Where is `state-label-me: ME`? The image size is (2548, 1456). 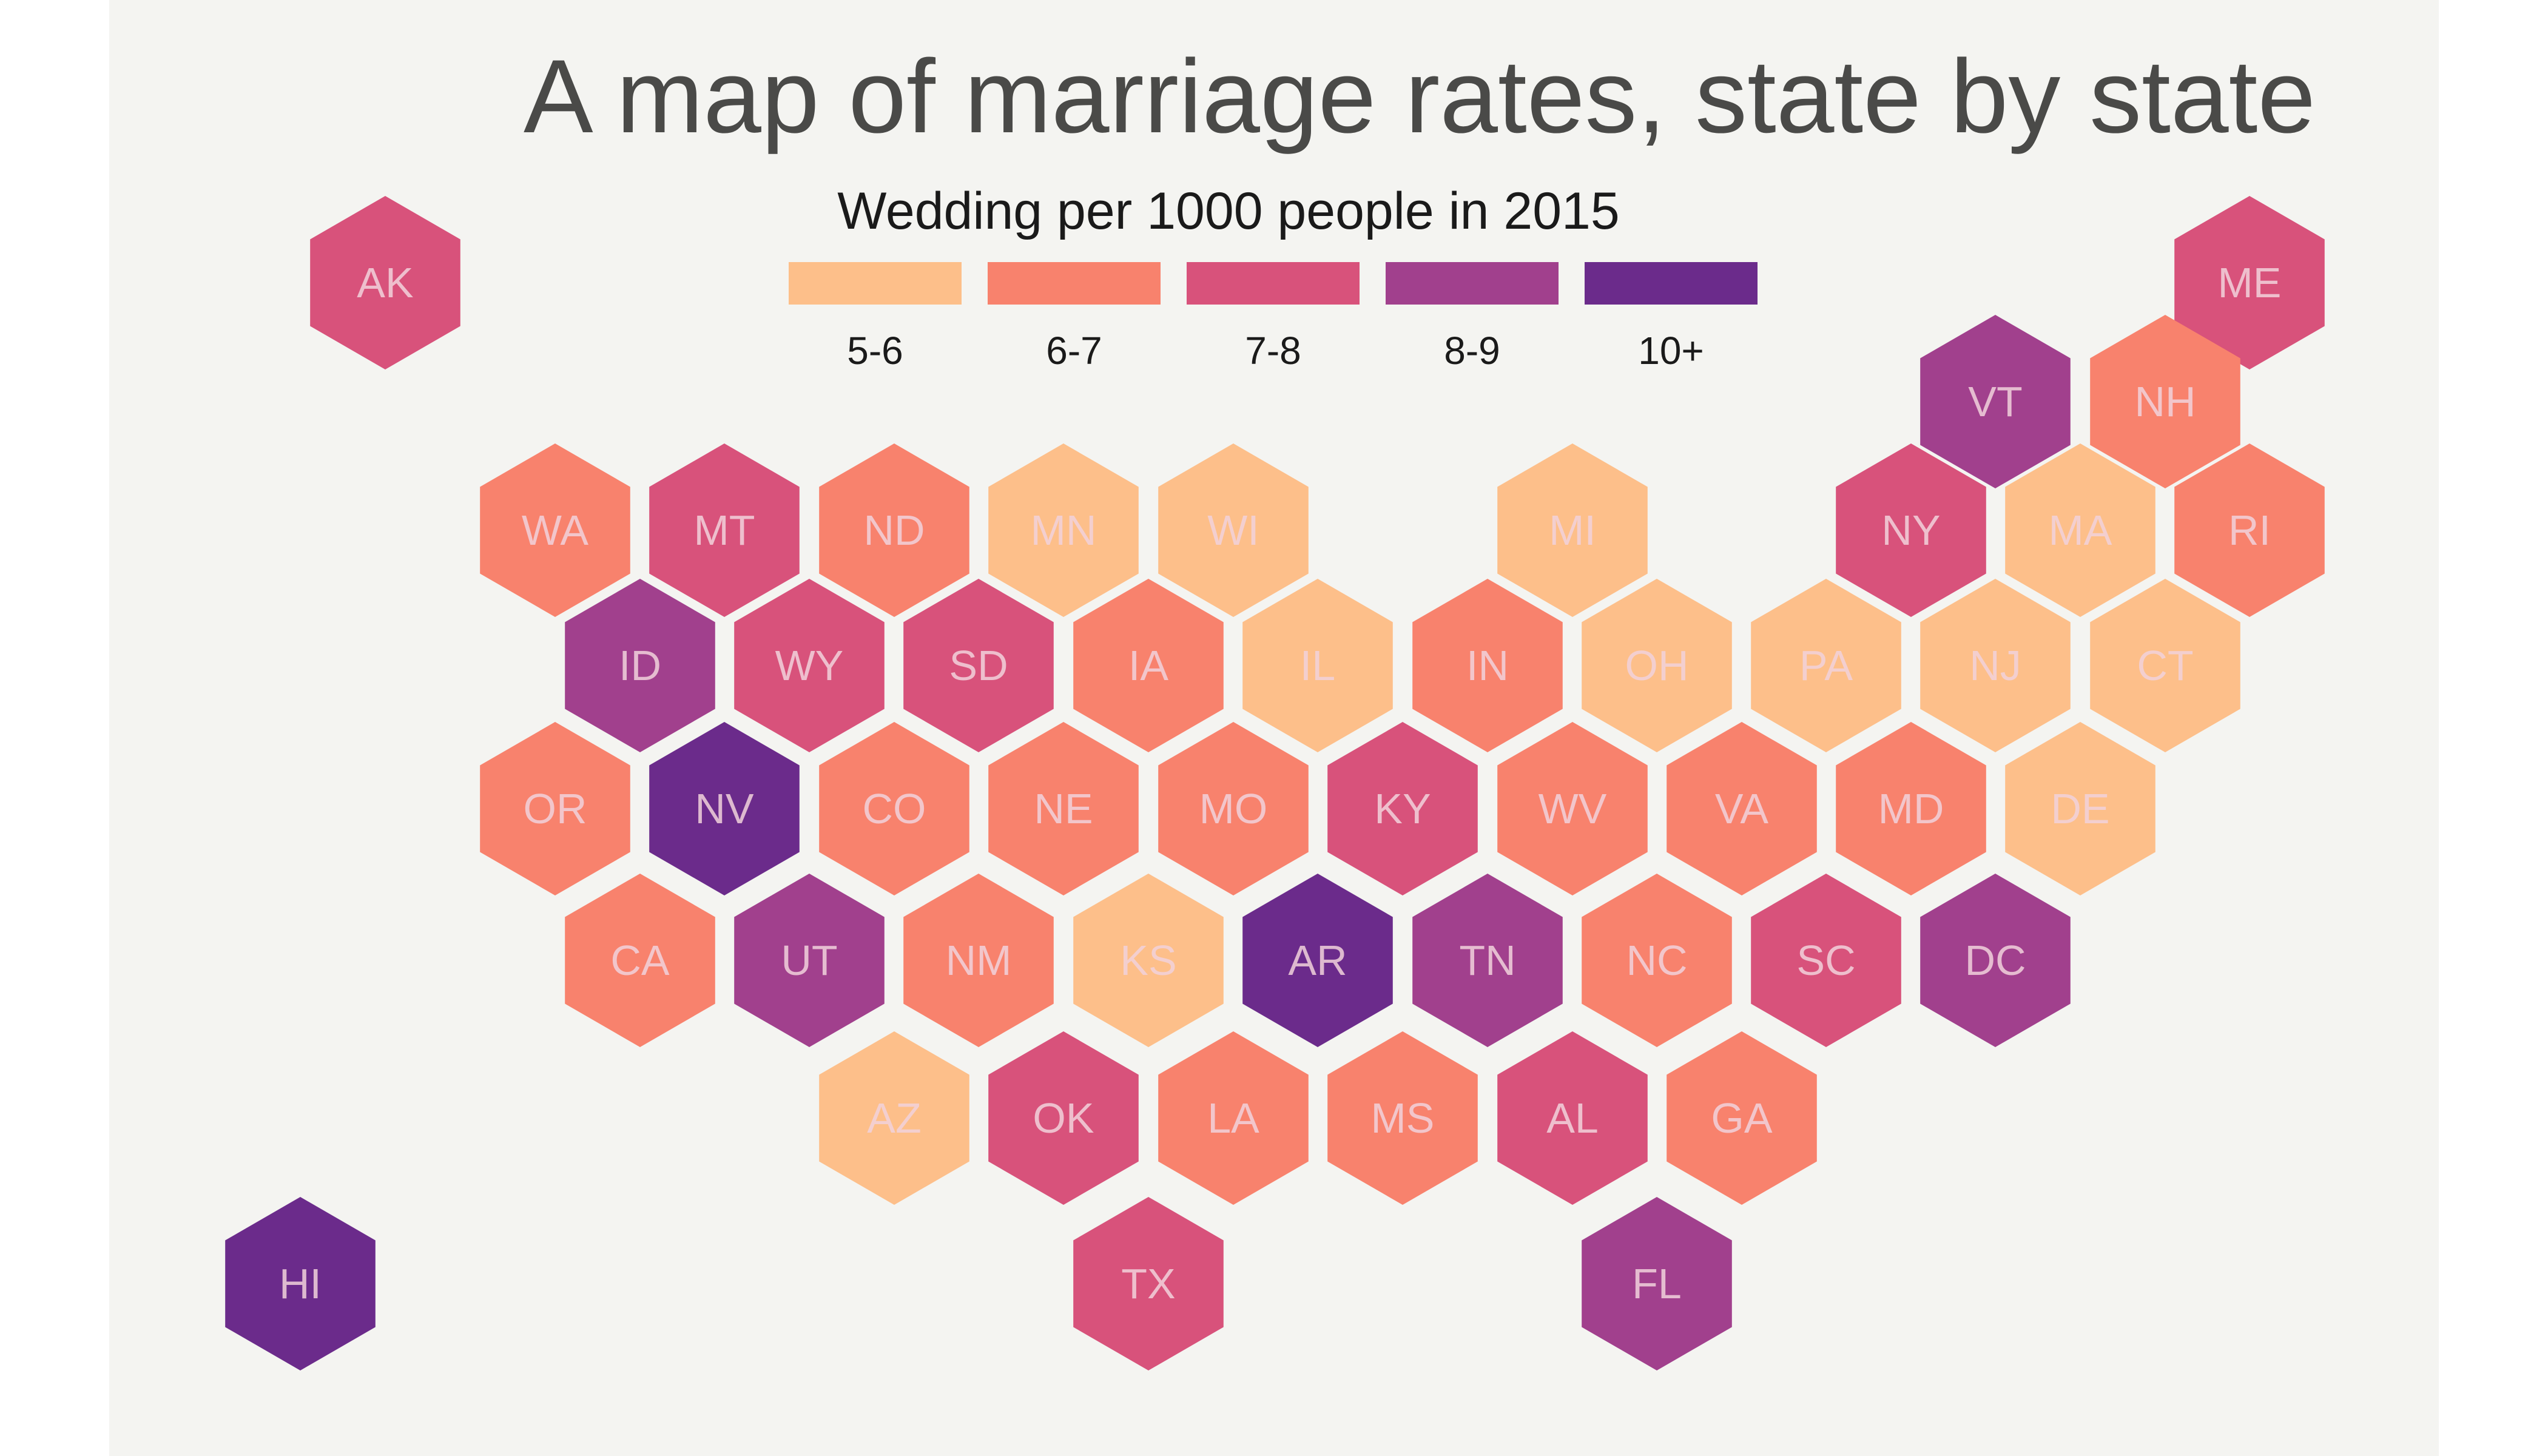 state-label-me: ME is located at coordinates (2250, 282).